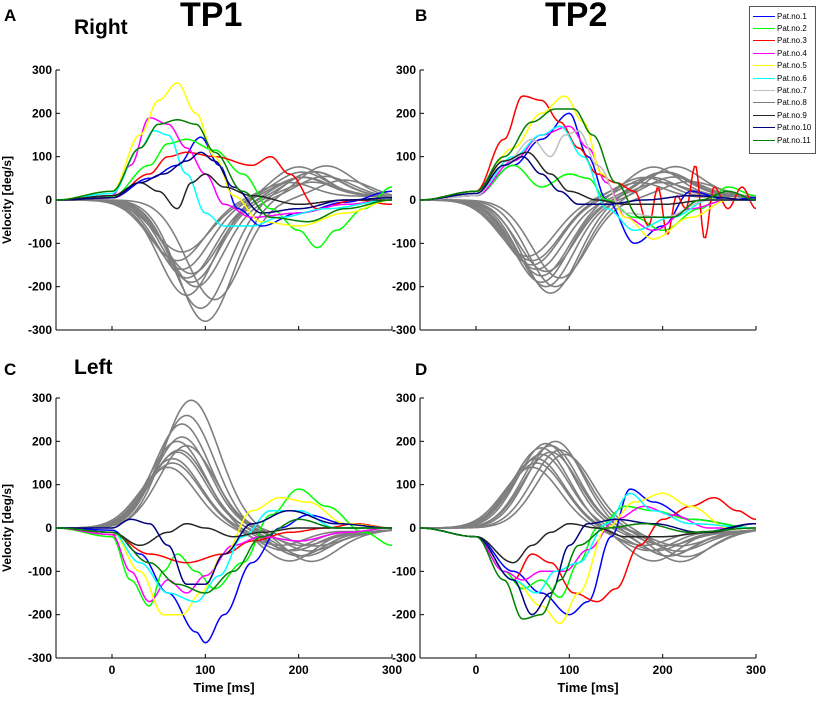  Describe the element at coordinates (792, 115) in the screenshot. I see `legend-label: Pat.no.9` at that location.